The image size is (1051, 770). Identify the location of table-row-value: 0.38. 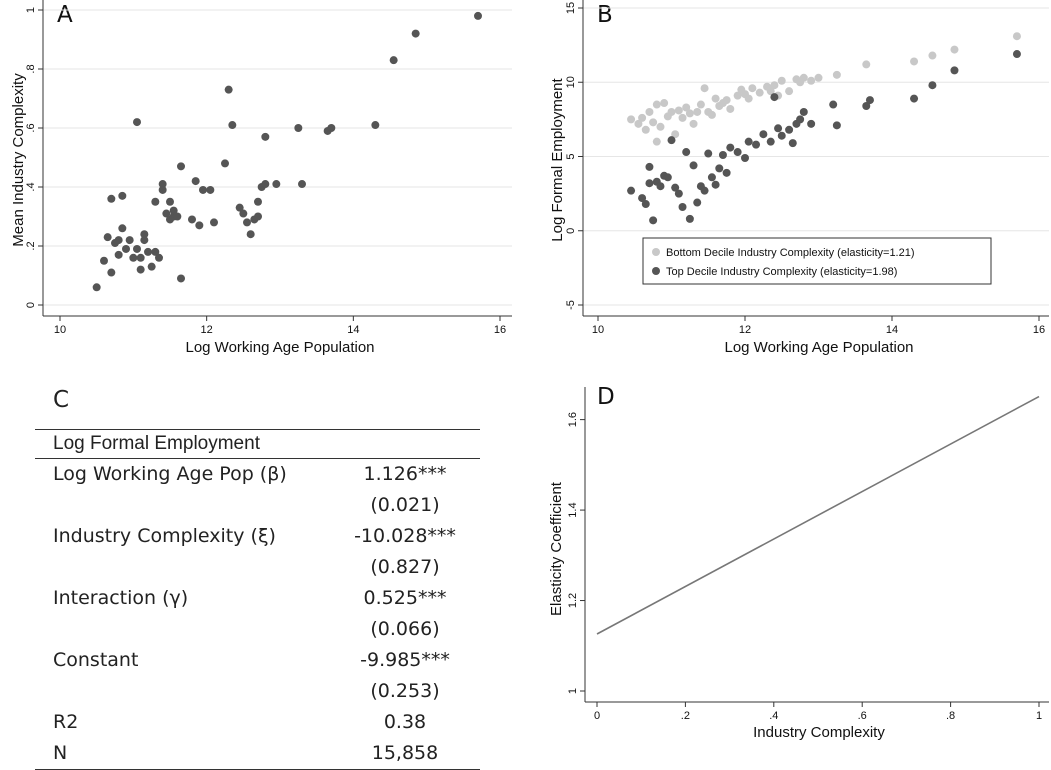
(405, 722).